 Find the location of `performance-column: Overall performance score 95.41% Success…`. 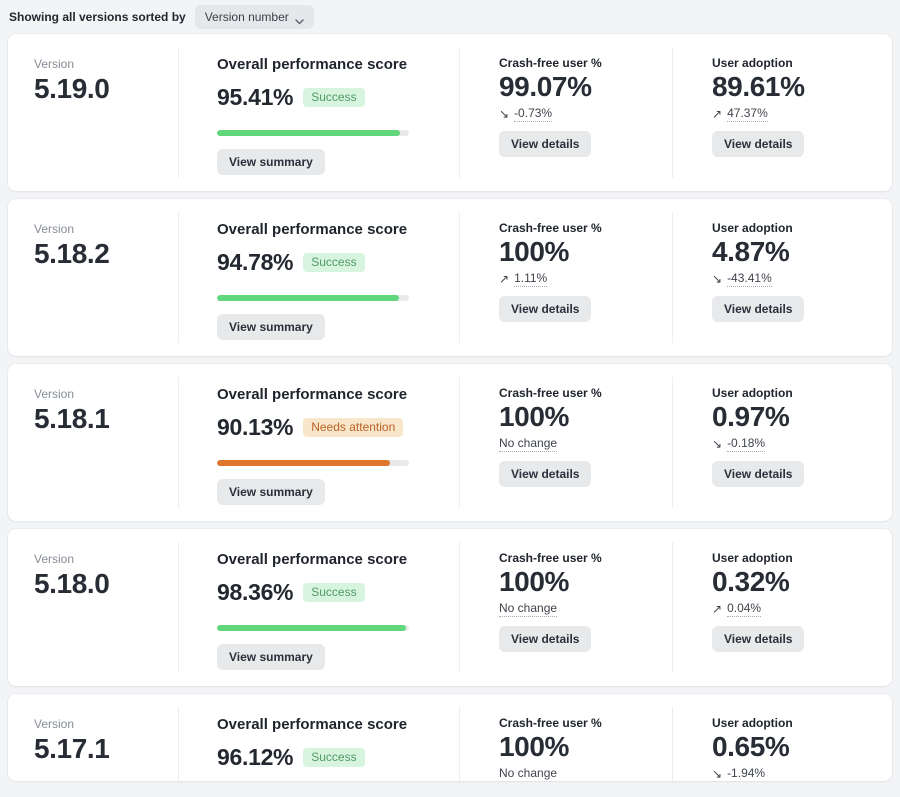

performance-column: Overall performance score 95.41% Success… is located at coordinates (318, 112).